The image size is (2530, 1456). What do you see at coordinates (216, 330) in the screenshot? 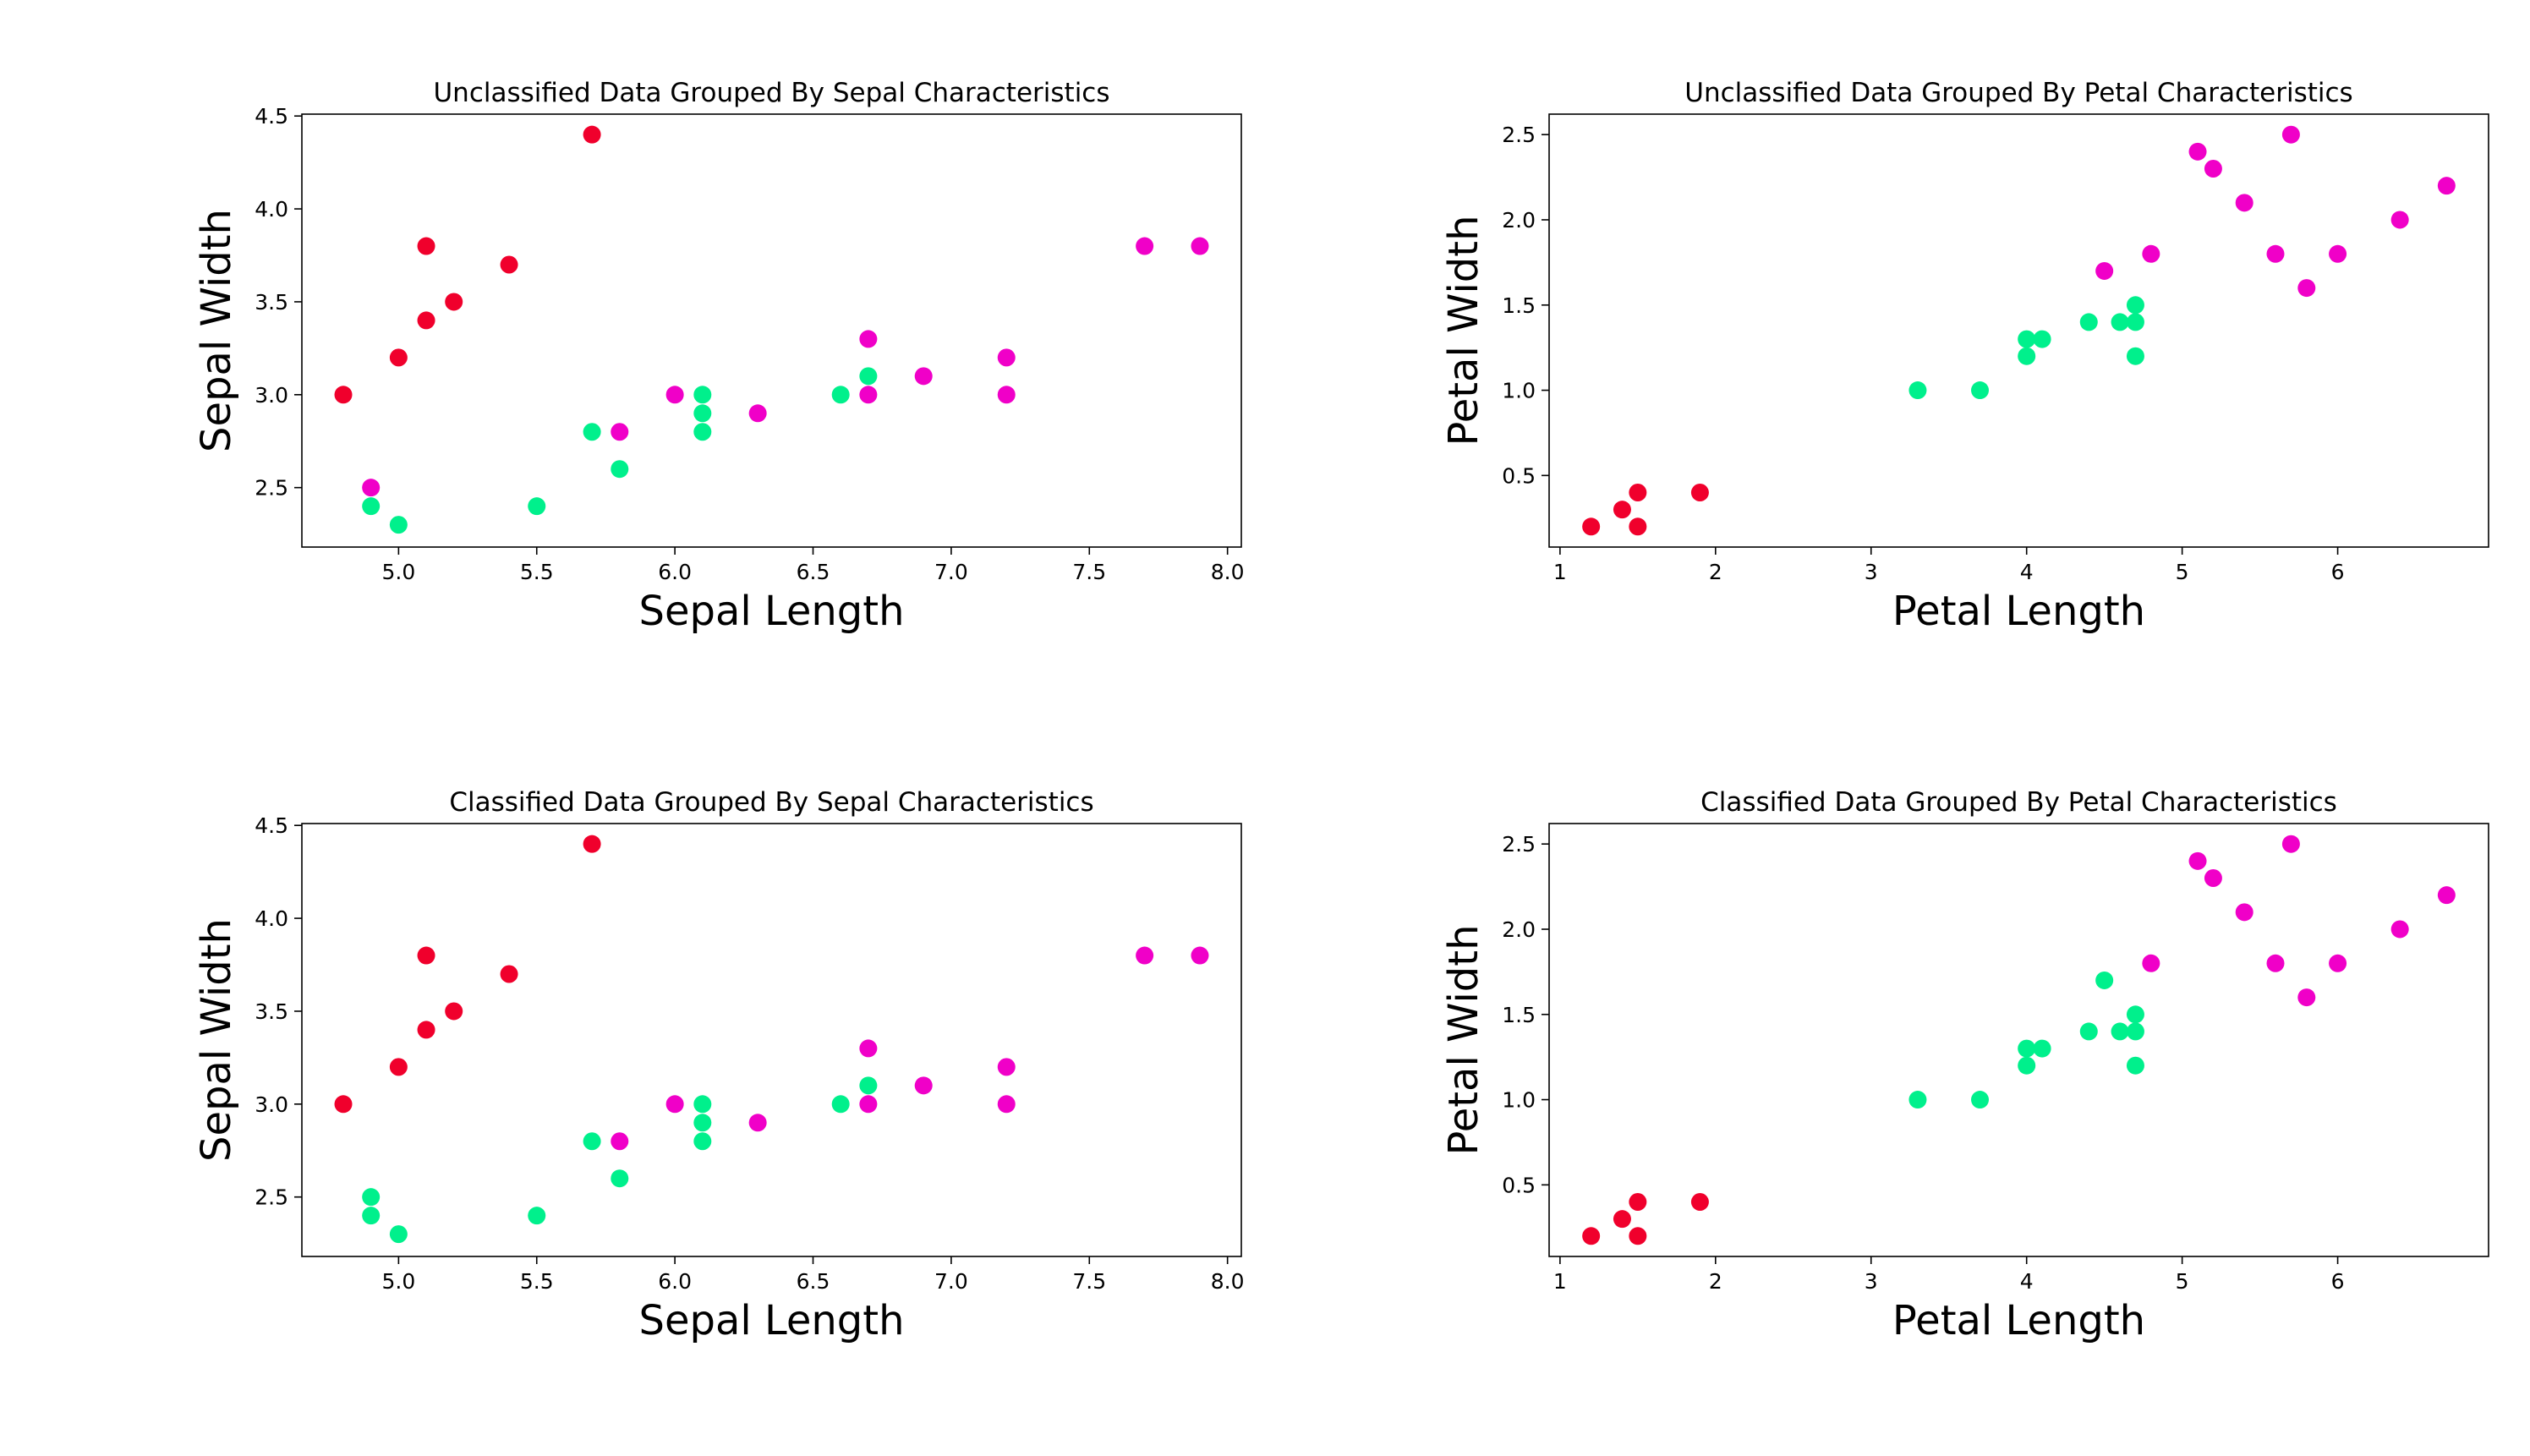
I see `chart-0-ylabel: Sepal Width` at bounding box center [216, 330].